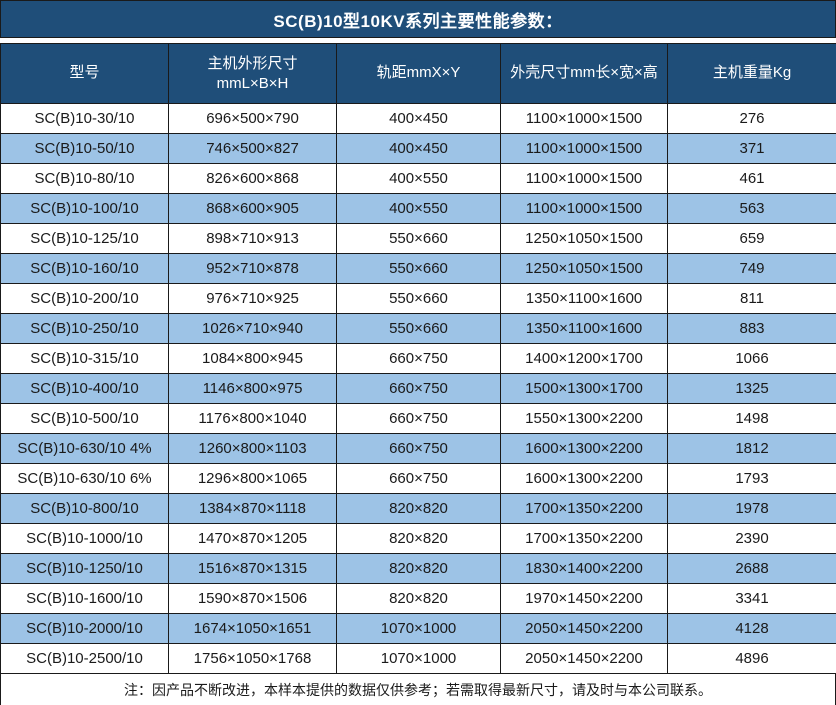 The height and width of the screenshot is (705, 836). Describe the element at coordinates (751, 73) in the screenshot. I see `column-header-unit-weight: 主机重量Kg` at that location.